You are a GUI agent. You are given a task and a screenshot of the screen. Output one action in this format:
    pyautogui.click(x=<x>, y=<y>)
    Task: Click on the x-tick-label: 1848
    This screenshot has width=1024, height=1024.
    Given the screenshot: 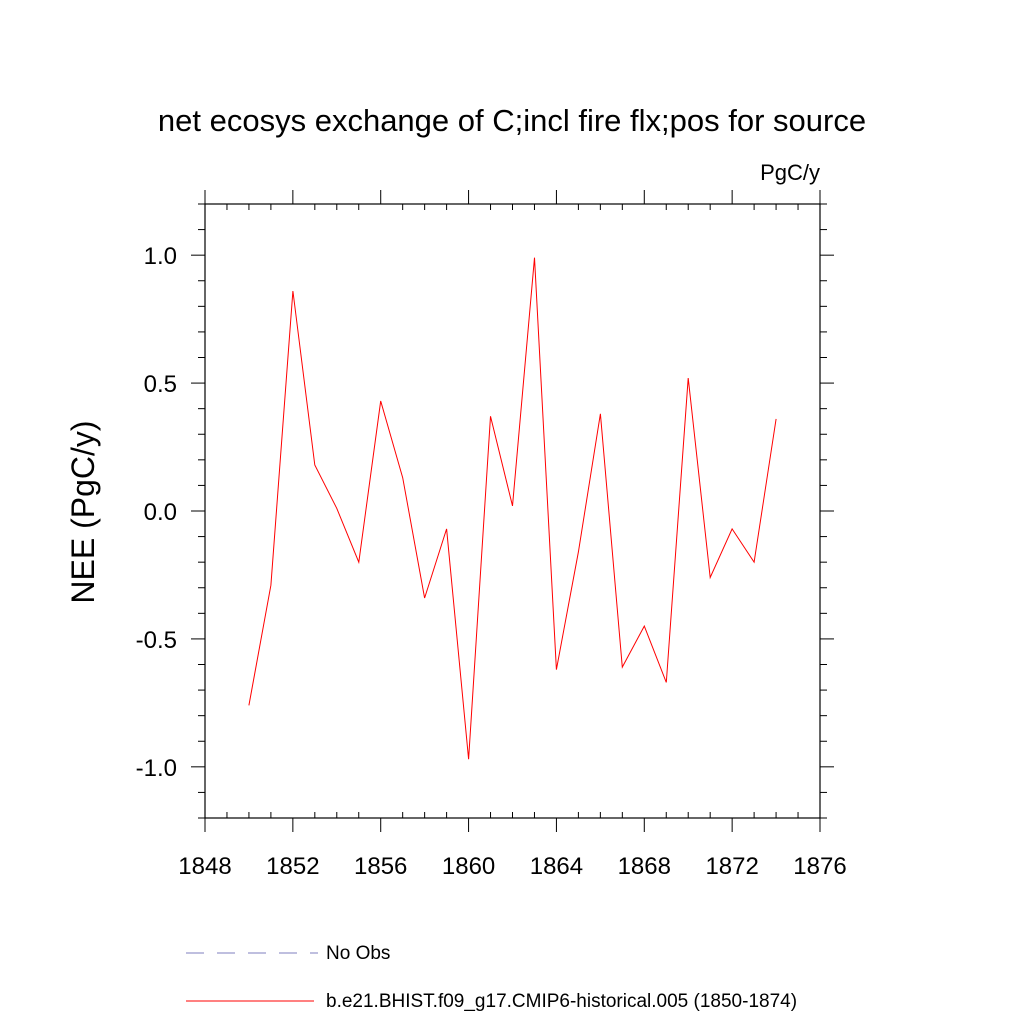 What is the action you would take?
    pyautogui.click(x=204, y=866)
    